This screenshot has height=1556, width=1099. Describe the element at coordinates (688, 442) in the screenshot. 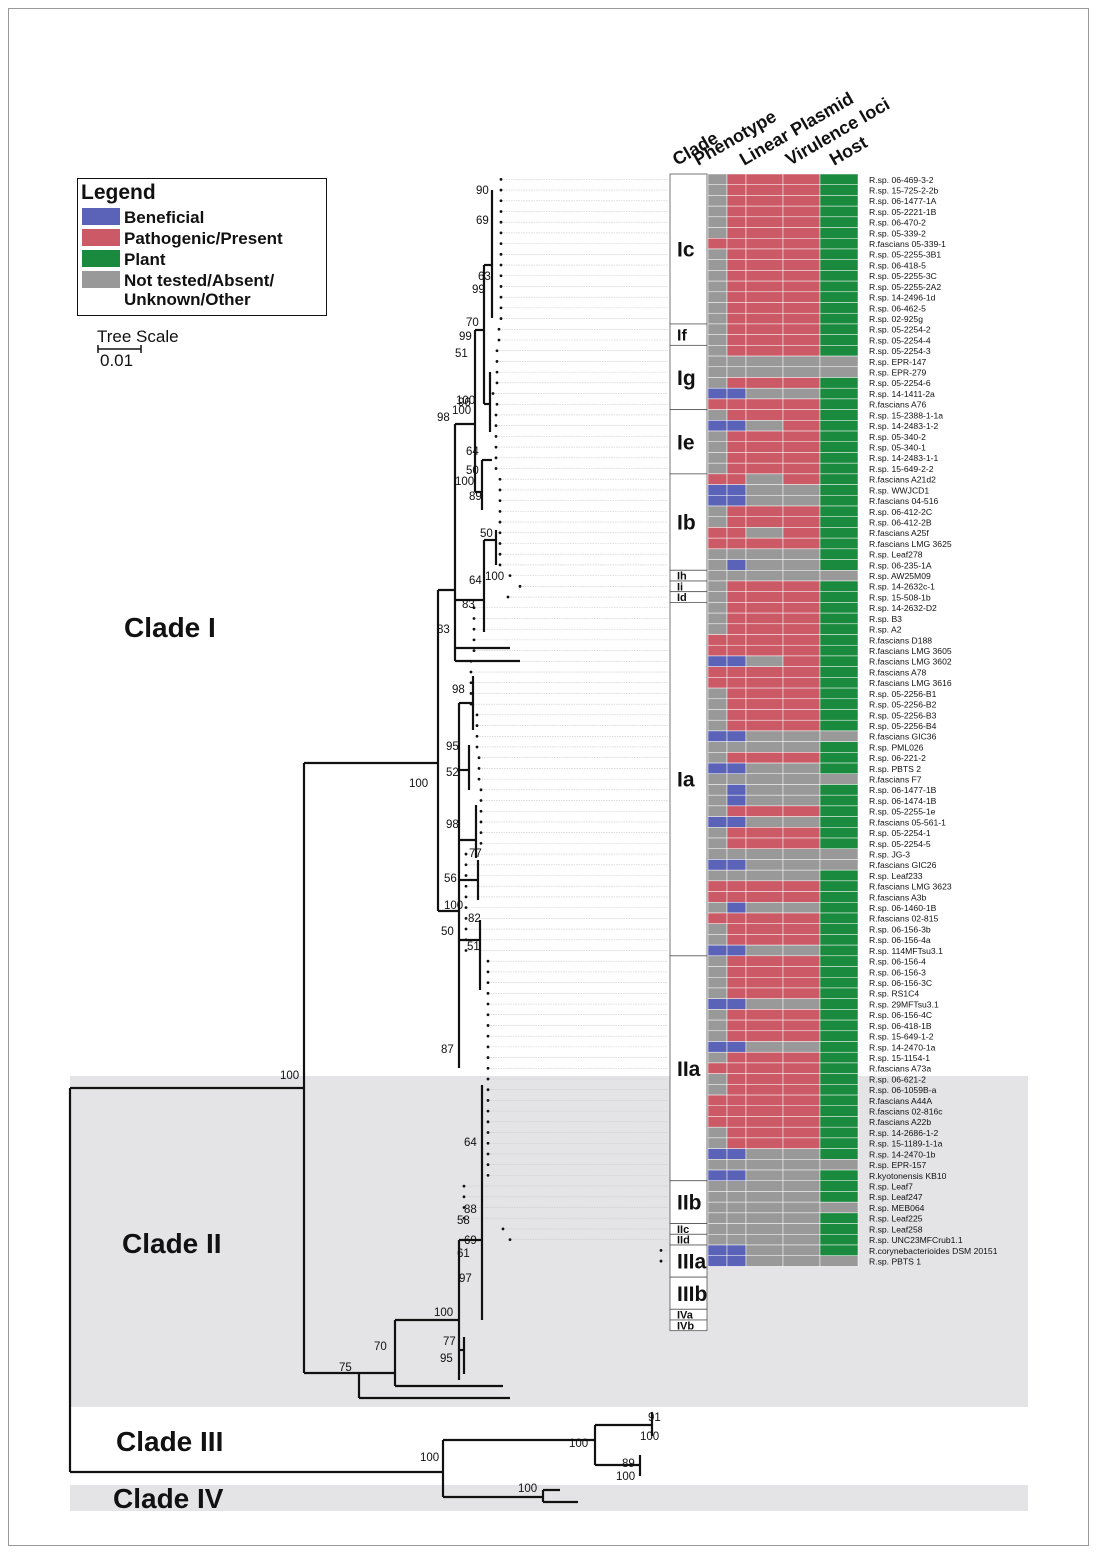

I see `subclade-box` at that location.